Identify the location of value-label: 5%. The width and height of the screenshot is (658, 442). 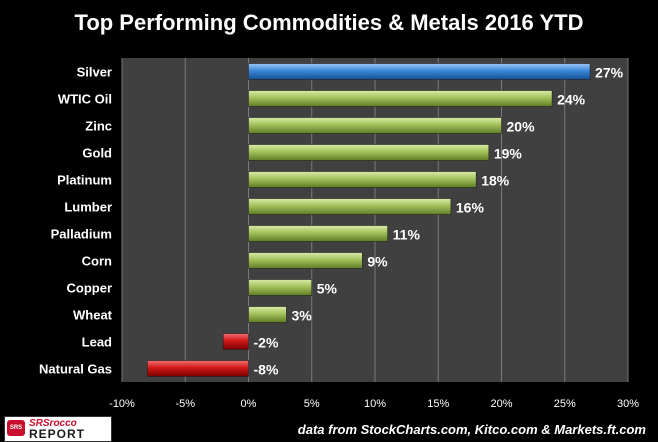
(327, 289).